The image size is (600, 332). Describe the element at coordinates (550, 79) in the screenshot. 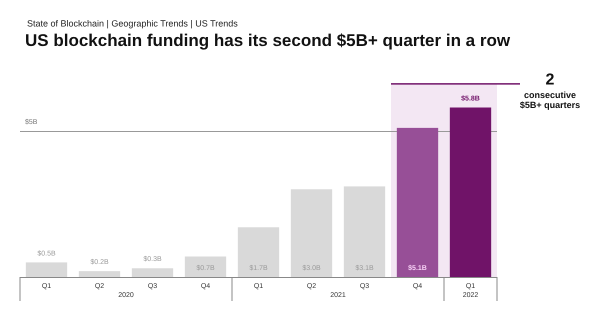

I see `text: 2` at that location.